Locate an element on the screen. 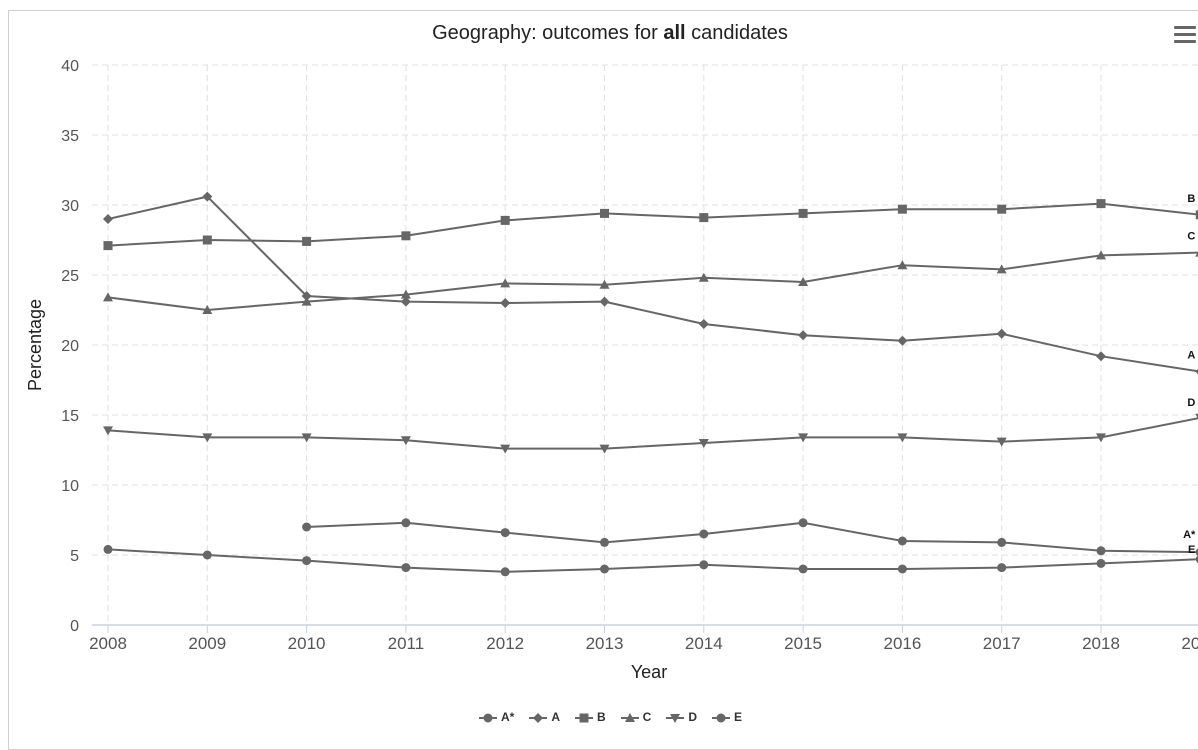 The image size is (1198, 750). y-tick-label: 35 is located at coordinates (70, 136).